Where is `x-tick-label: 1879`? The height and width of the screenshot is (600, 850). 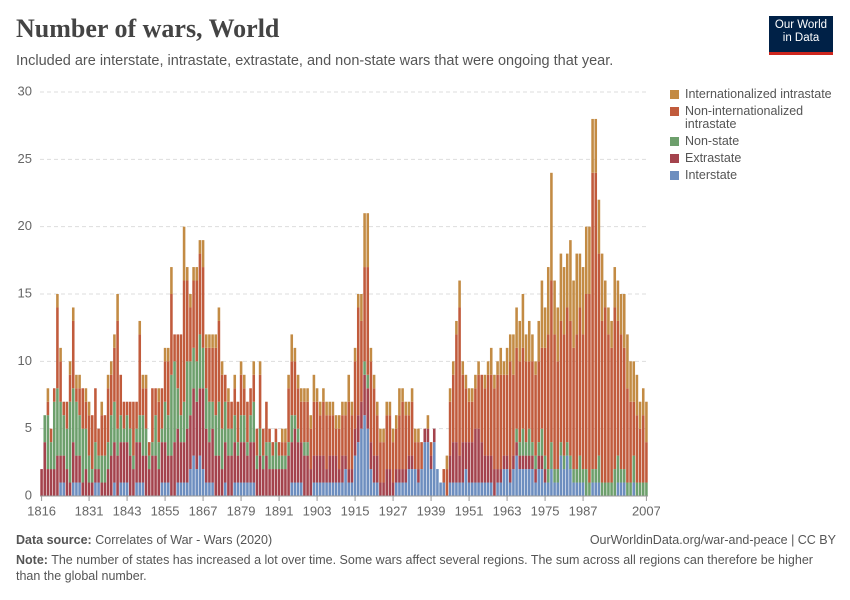 x-tick-label: 1879 is located at coordinates (241, 510).